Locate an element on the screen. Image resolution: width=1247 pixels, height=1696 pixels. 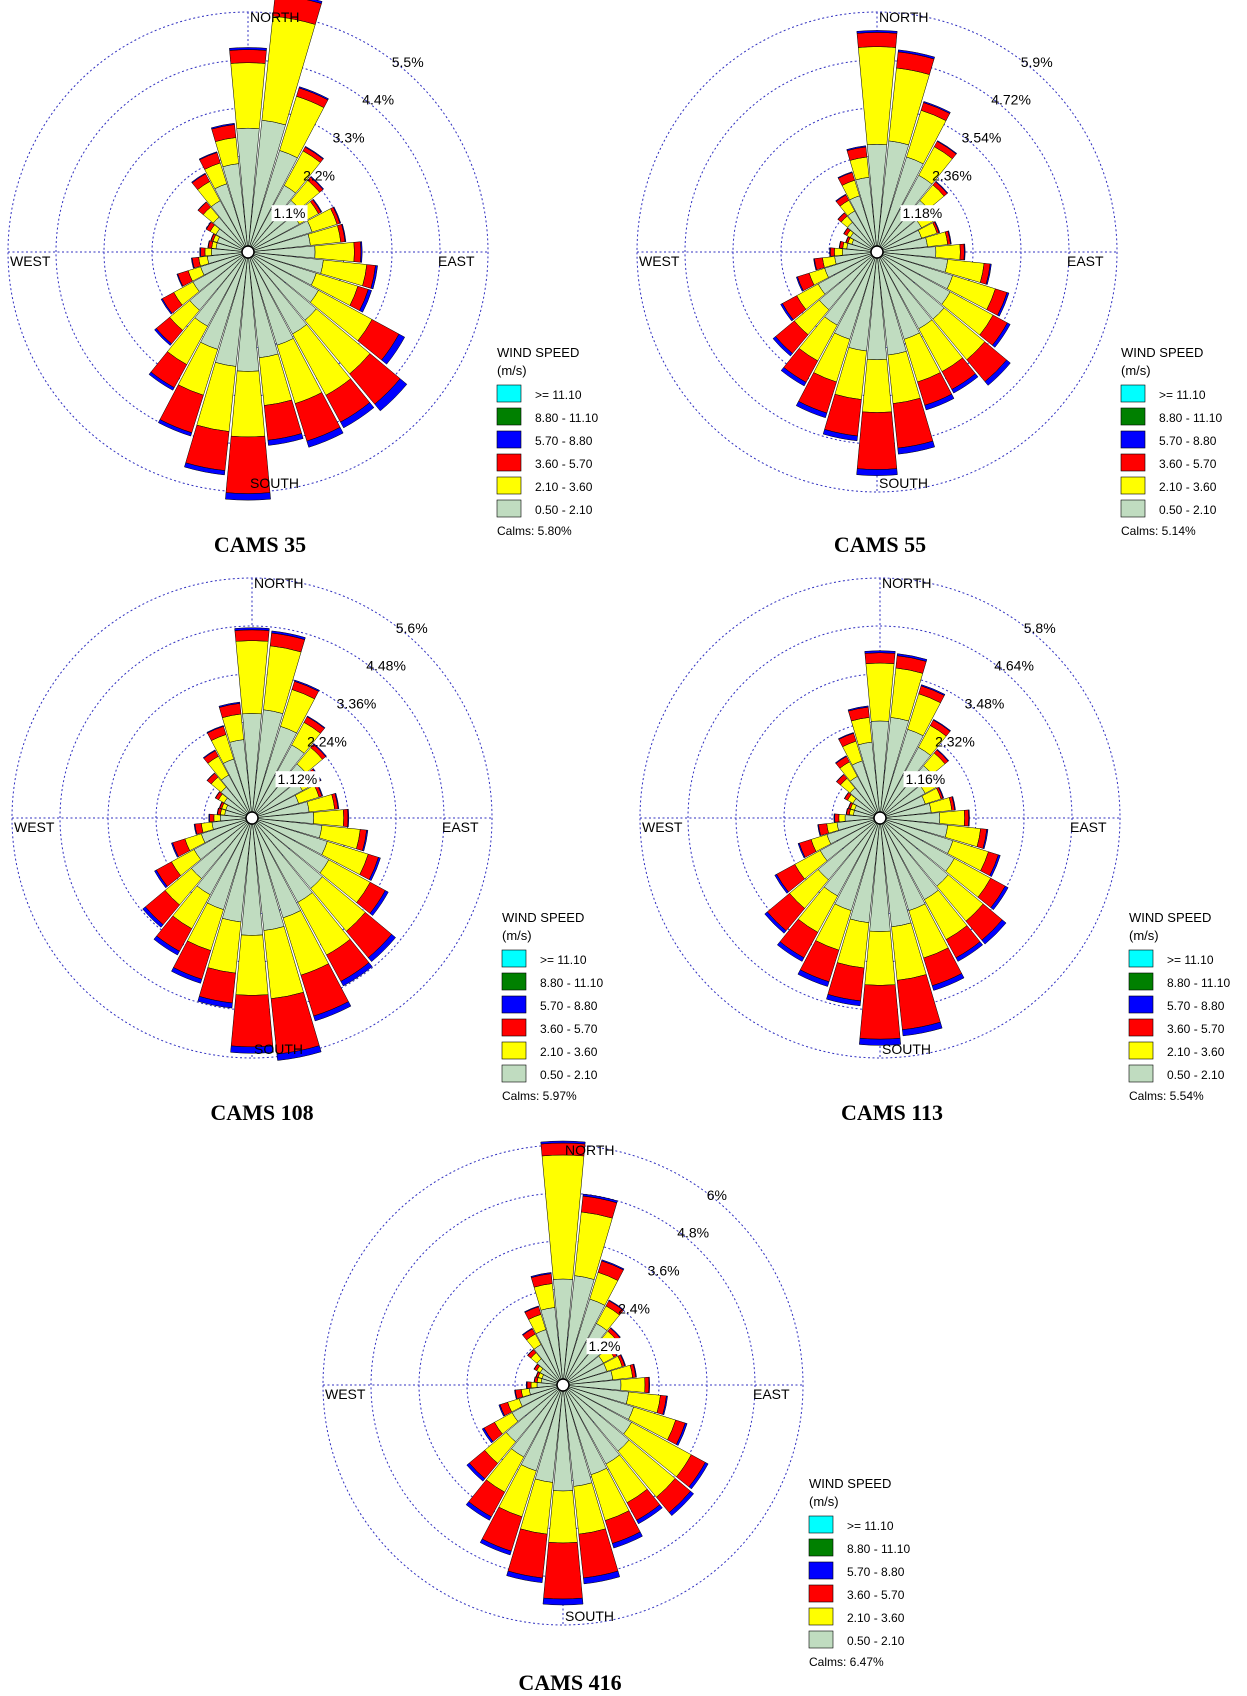
station-caption: CAMS 35 is located at coordinates (260, 544).